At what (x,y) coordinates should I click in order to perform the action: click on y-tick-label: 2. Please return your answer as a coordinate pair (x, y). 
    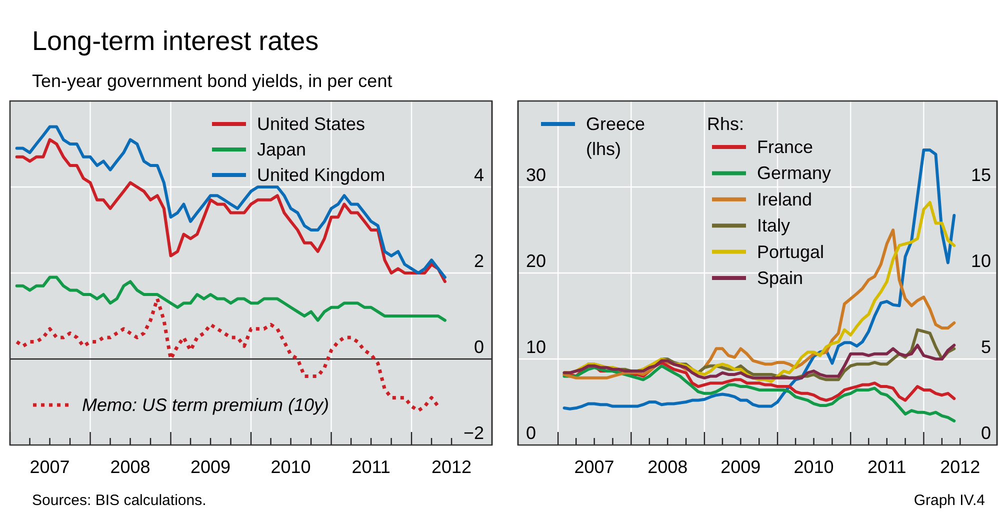
    Looking at the image, I should click on (479, 261).